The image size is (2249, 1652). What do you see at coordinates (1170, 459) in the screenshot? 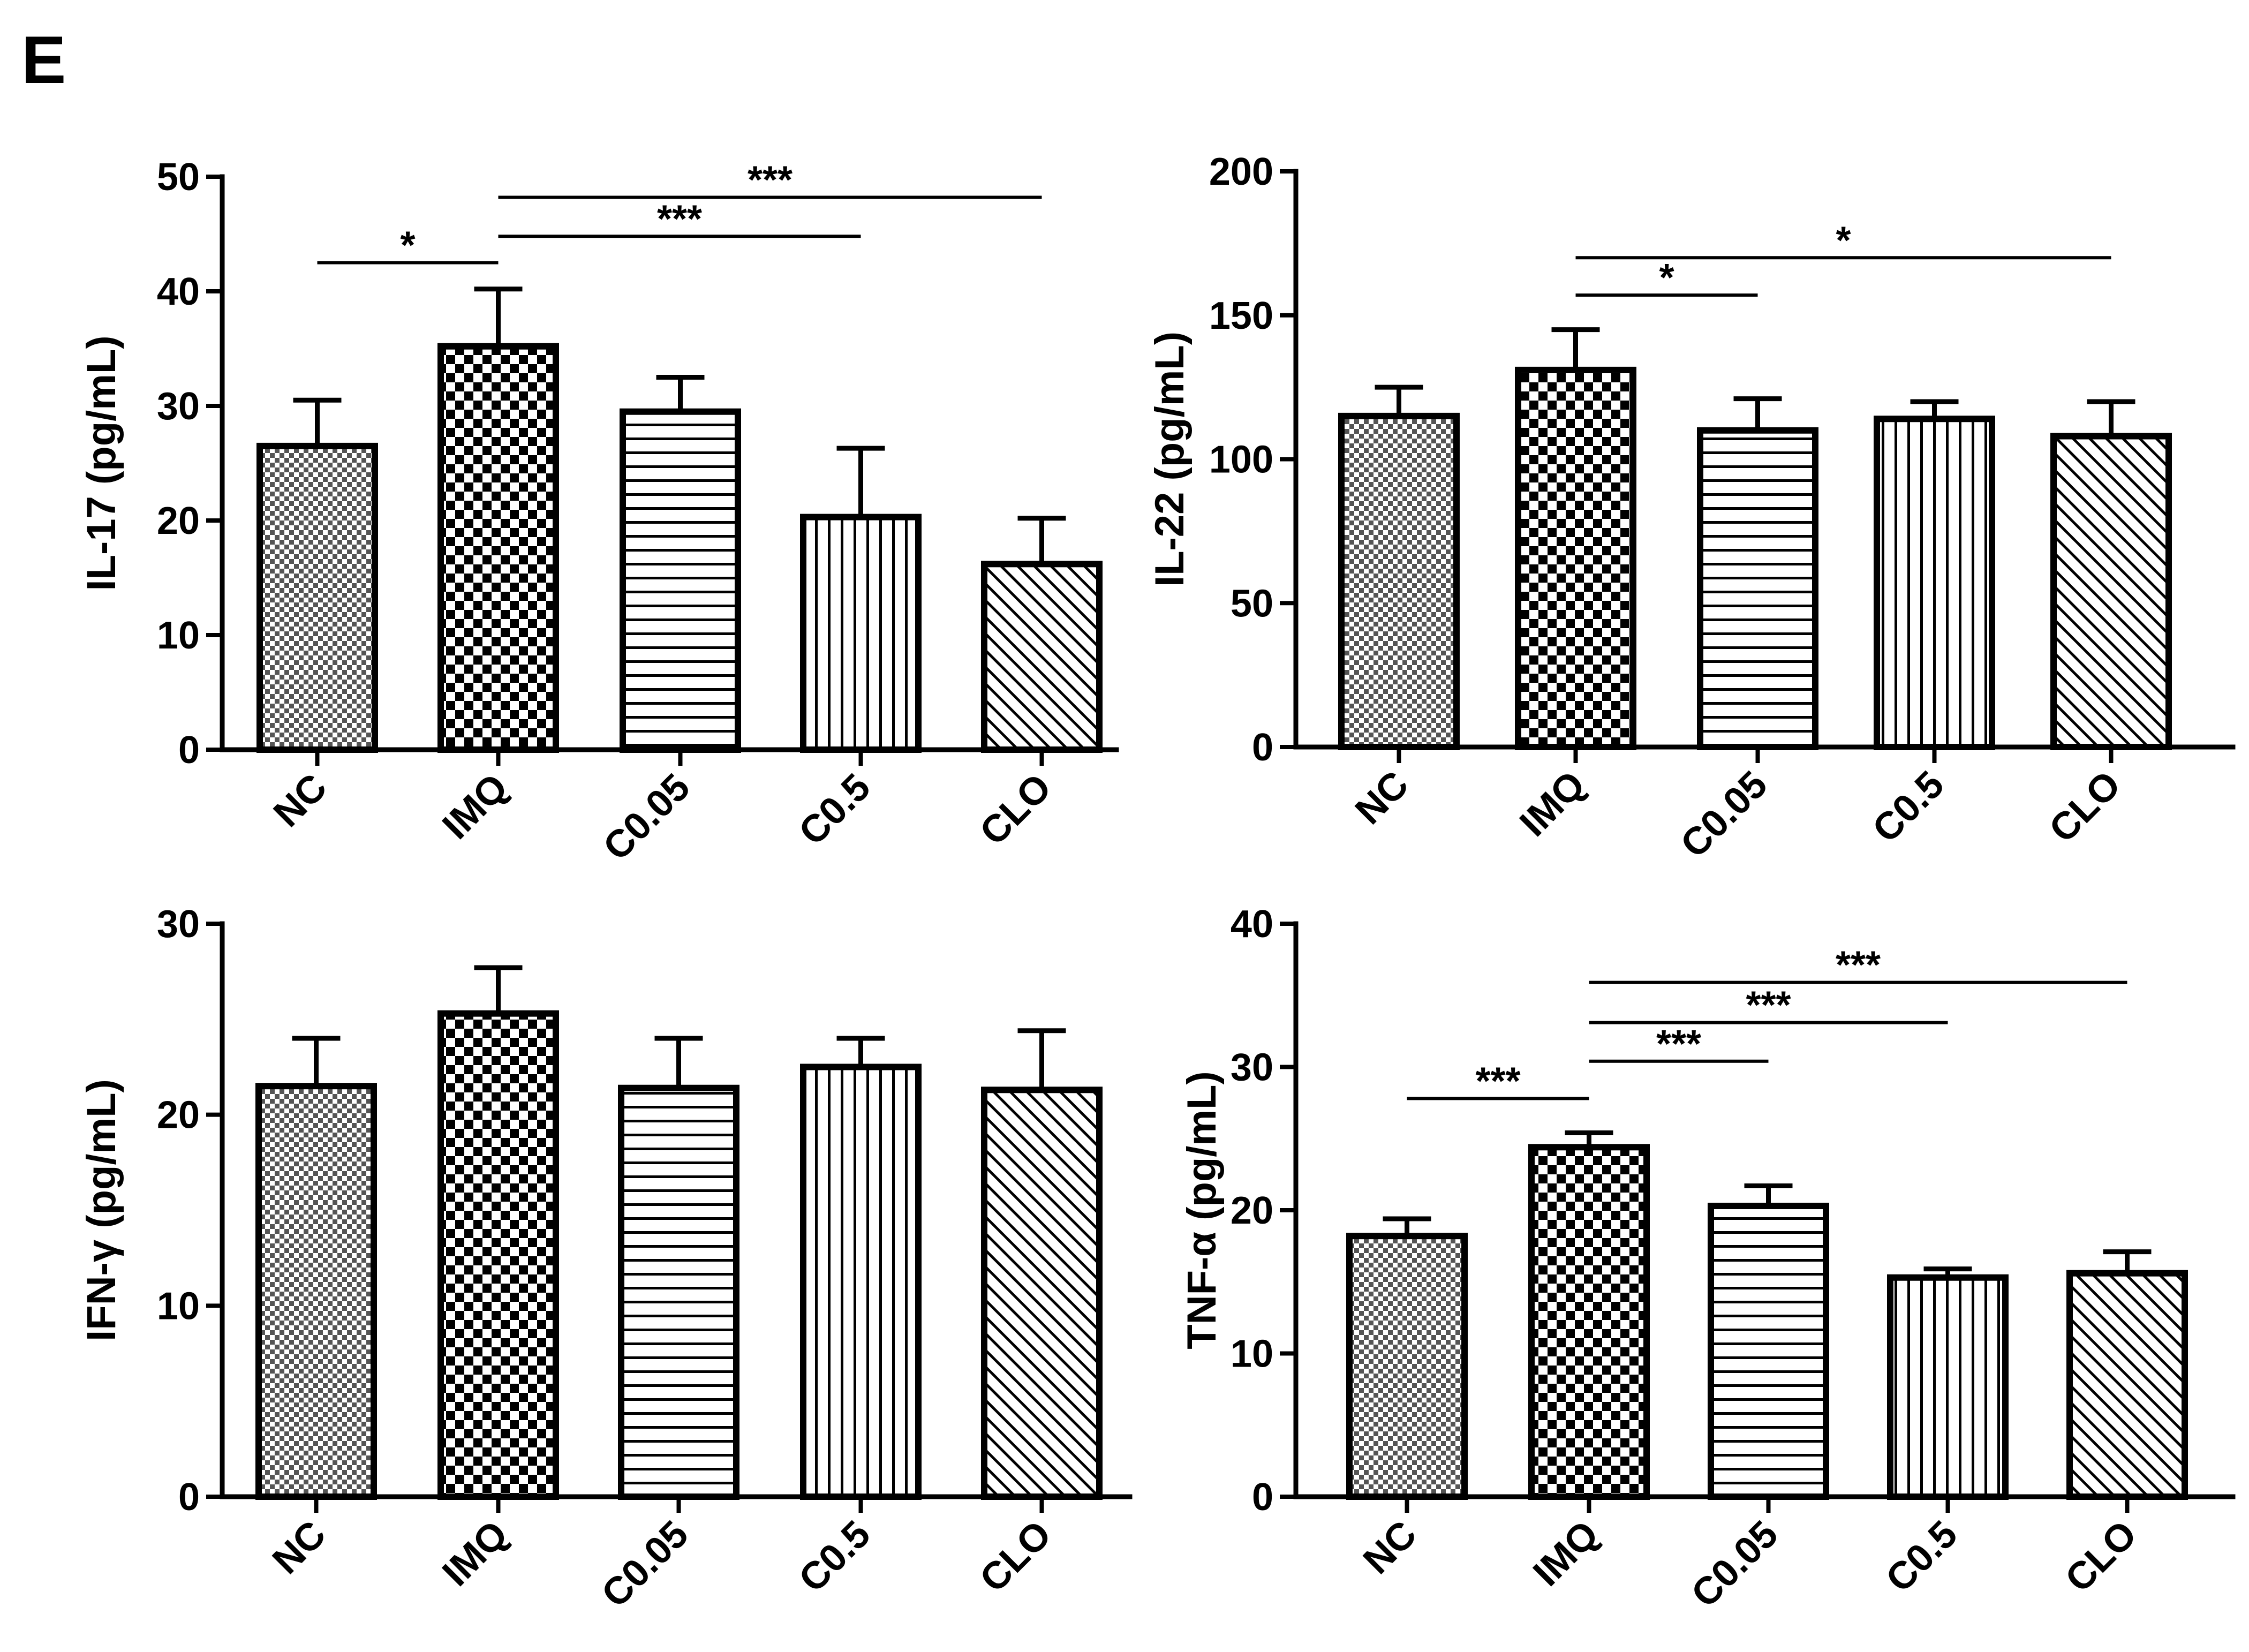
I see `y-axis-label: IL-22 (pg/mL)` at bounding box center [1170, 459].